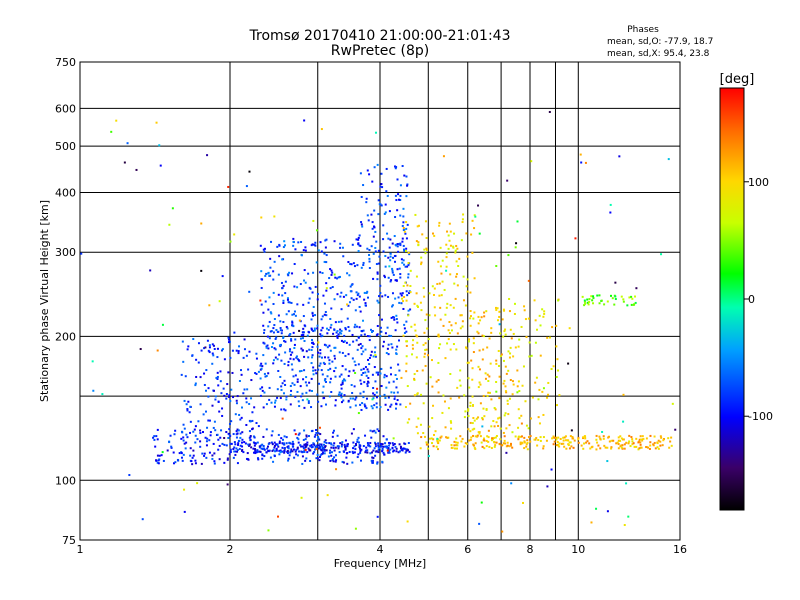 This screenshot has width=800, height=600. I want to click on x-tick-label: 4, so click(380, 549).